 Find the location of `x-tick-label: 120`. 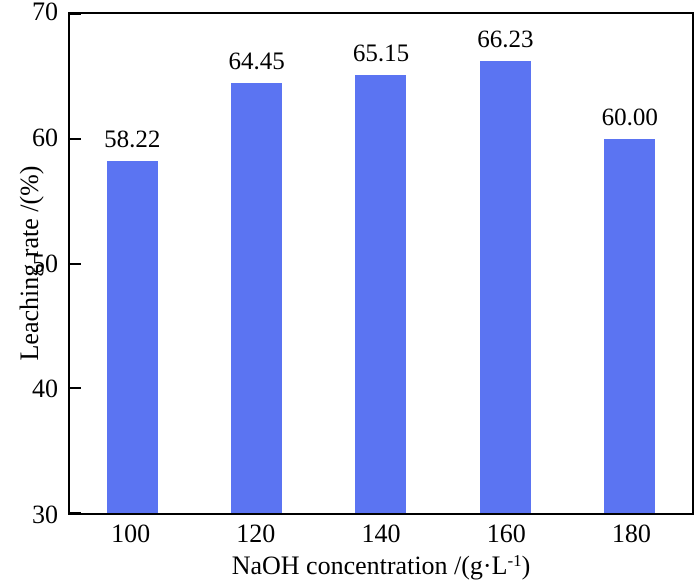

x-tick-label: 120 is located at coordinates (256, 533).